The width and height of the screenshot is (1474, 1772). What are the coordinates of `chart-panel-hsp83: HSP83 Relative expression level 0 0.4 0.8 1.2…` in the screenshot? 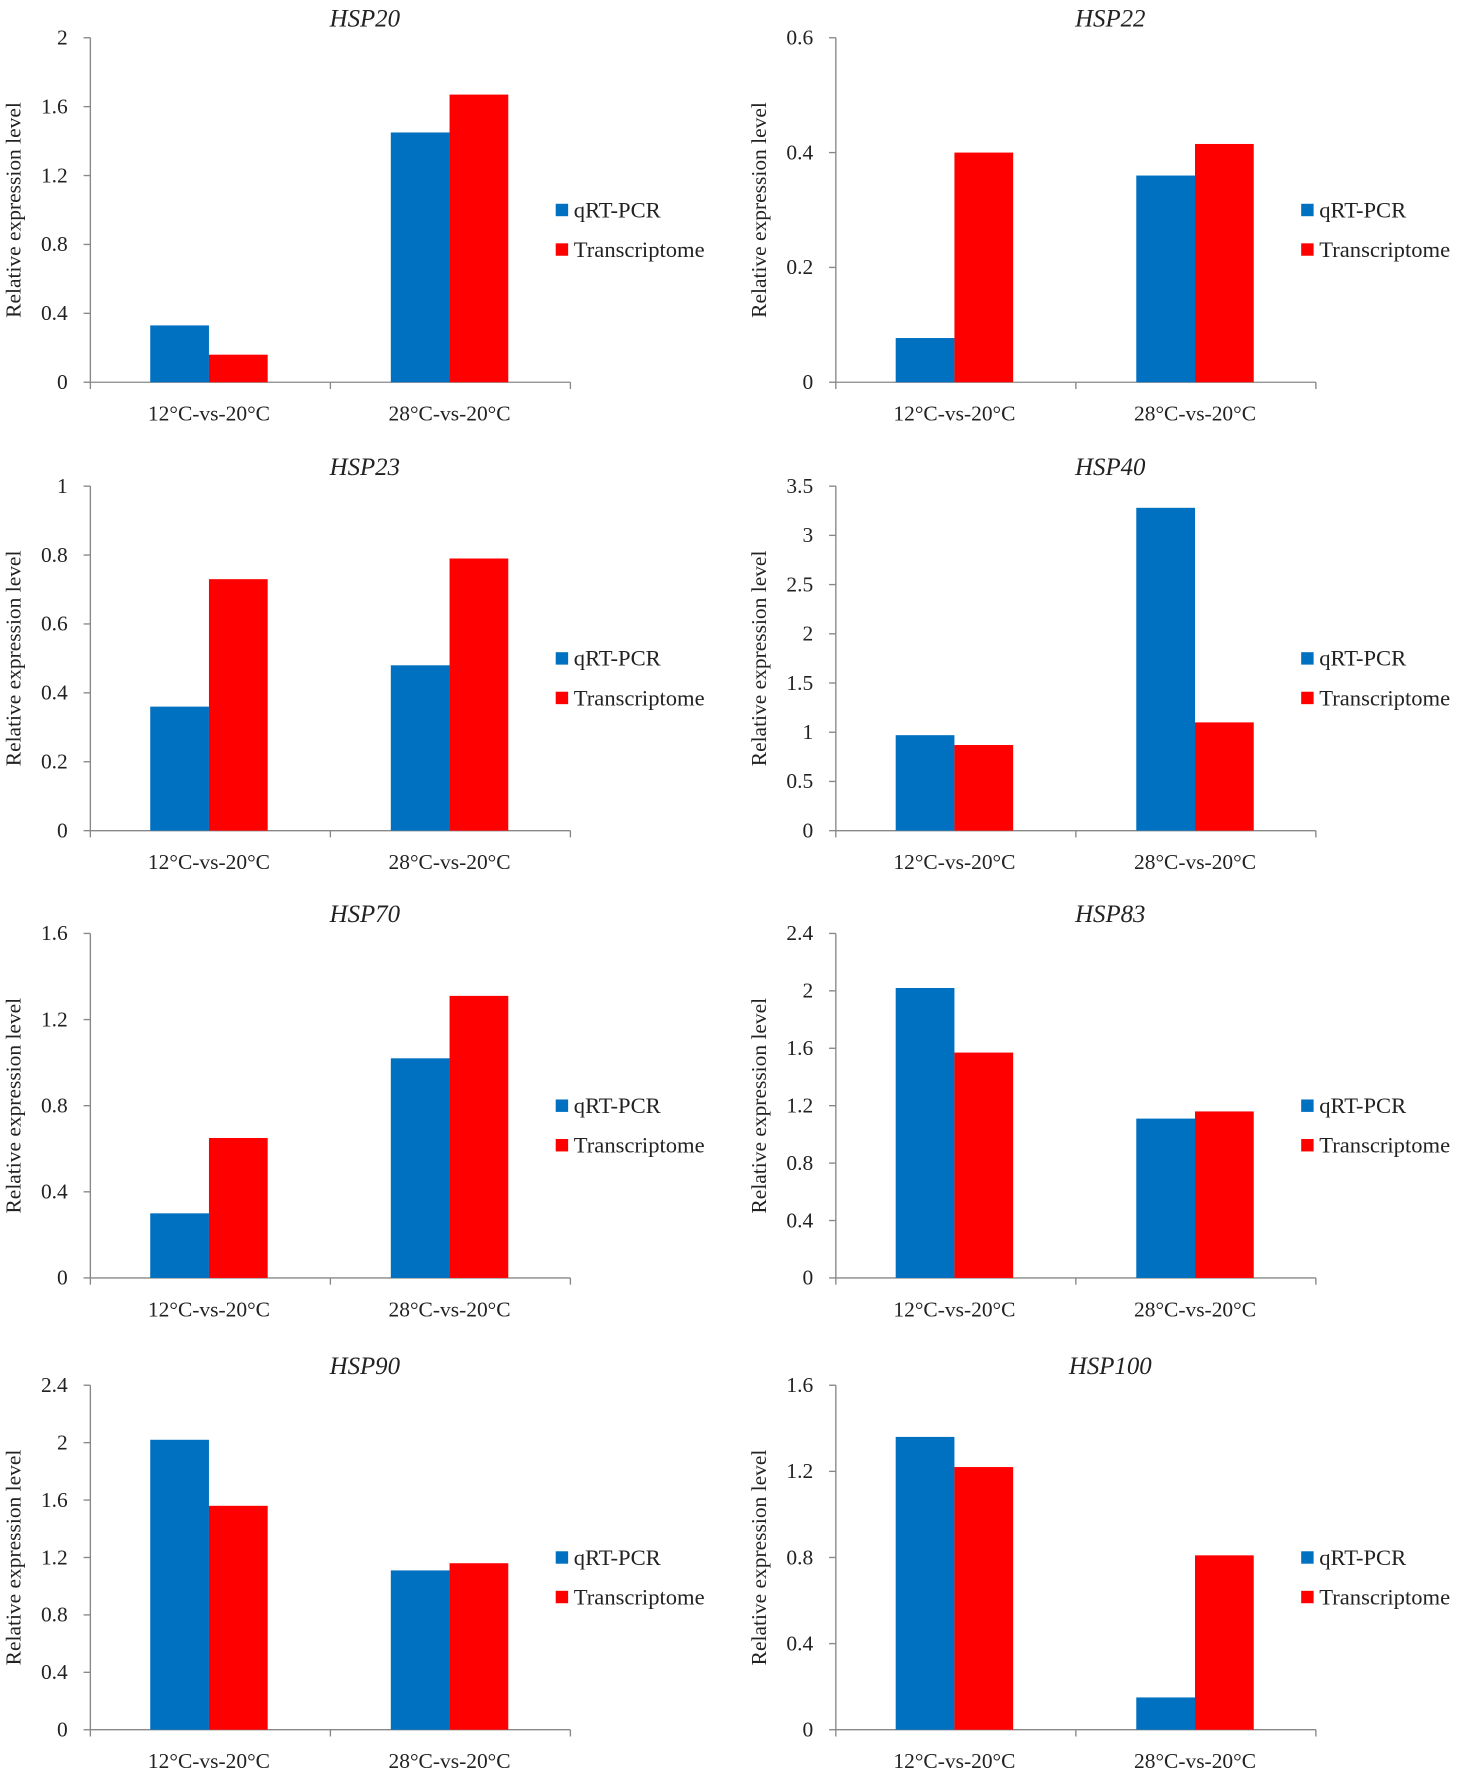 It's located at (1098, 1111).